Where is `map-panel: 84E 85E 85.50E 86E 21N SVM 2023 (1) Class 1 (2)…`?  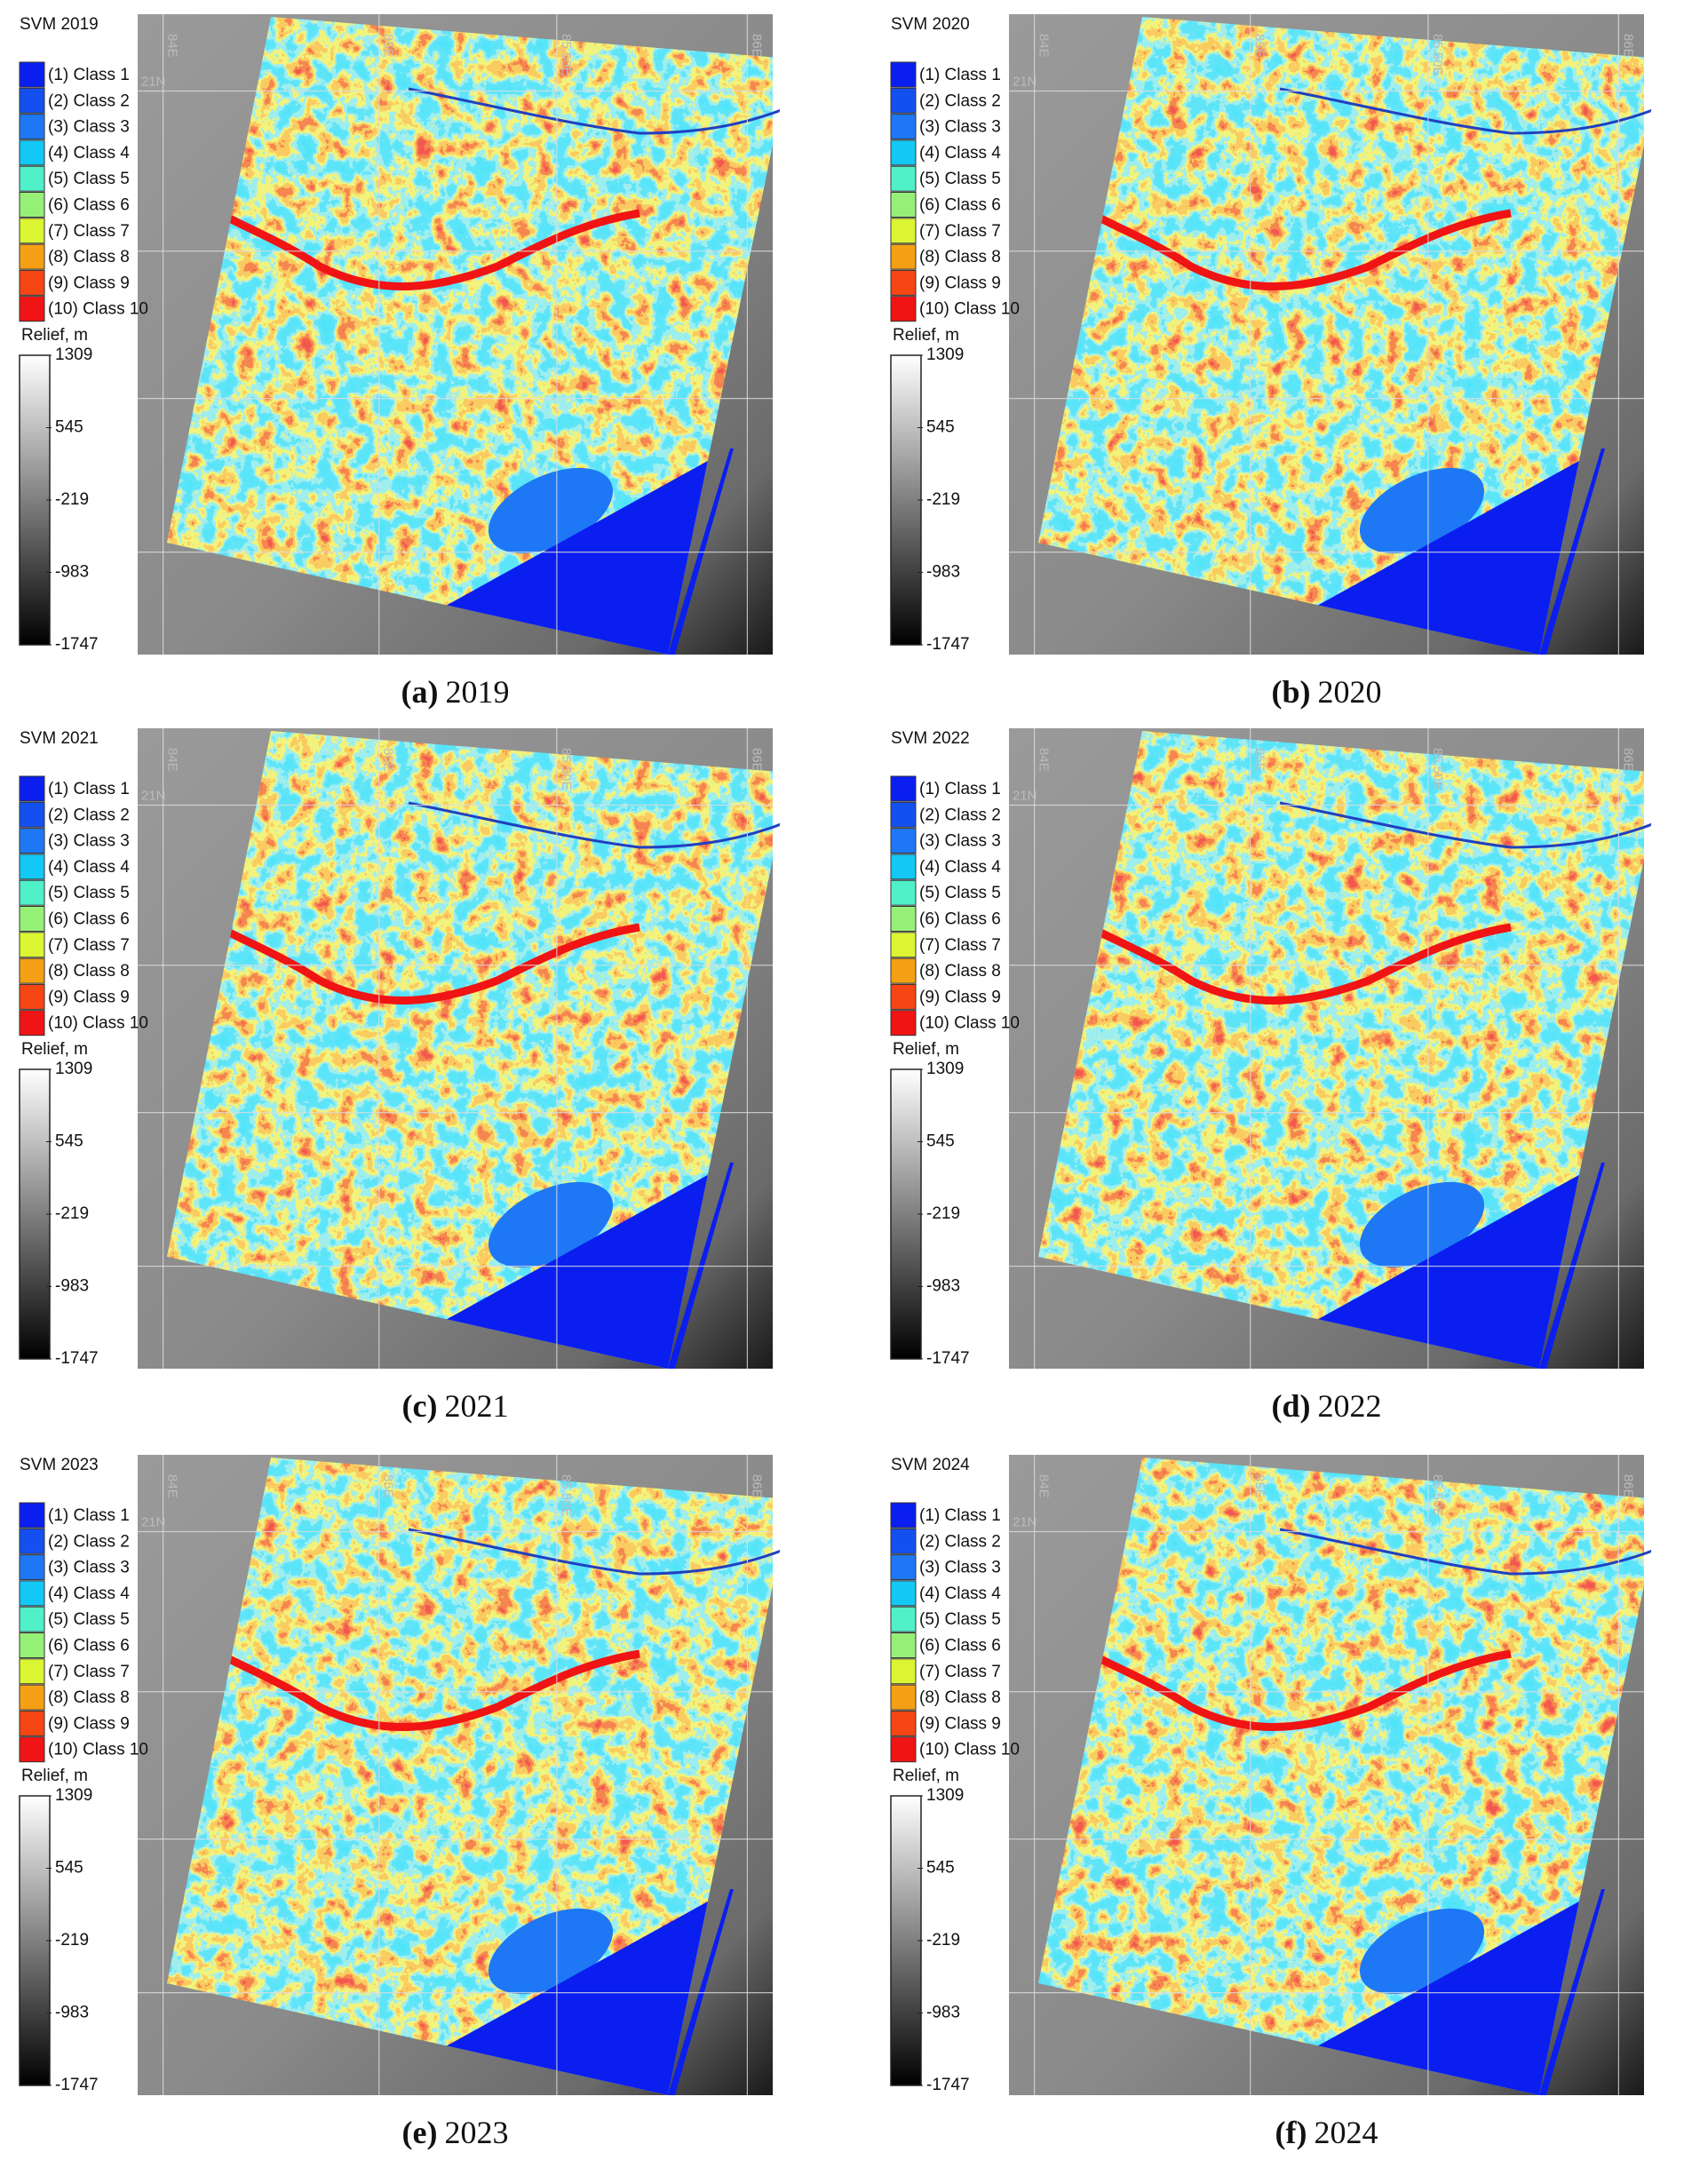
map-panel: 84E 85E 85.50E 86E 21N SVM 2023 (1) Class 1 (2)… is located at coordinates (404, 1802).